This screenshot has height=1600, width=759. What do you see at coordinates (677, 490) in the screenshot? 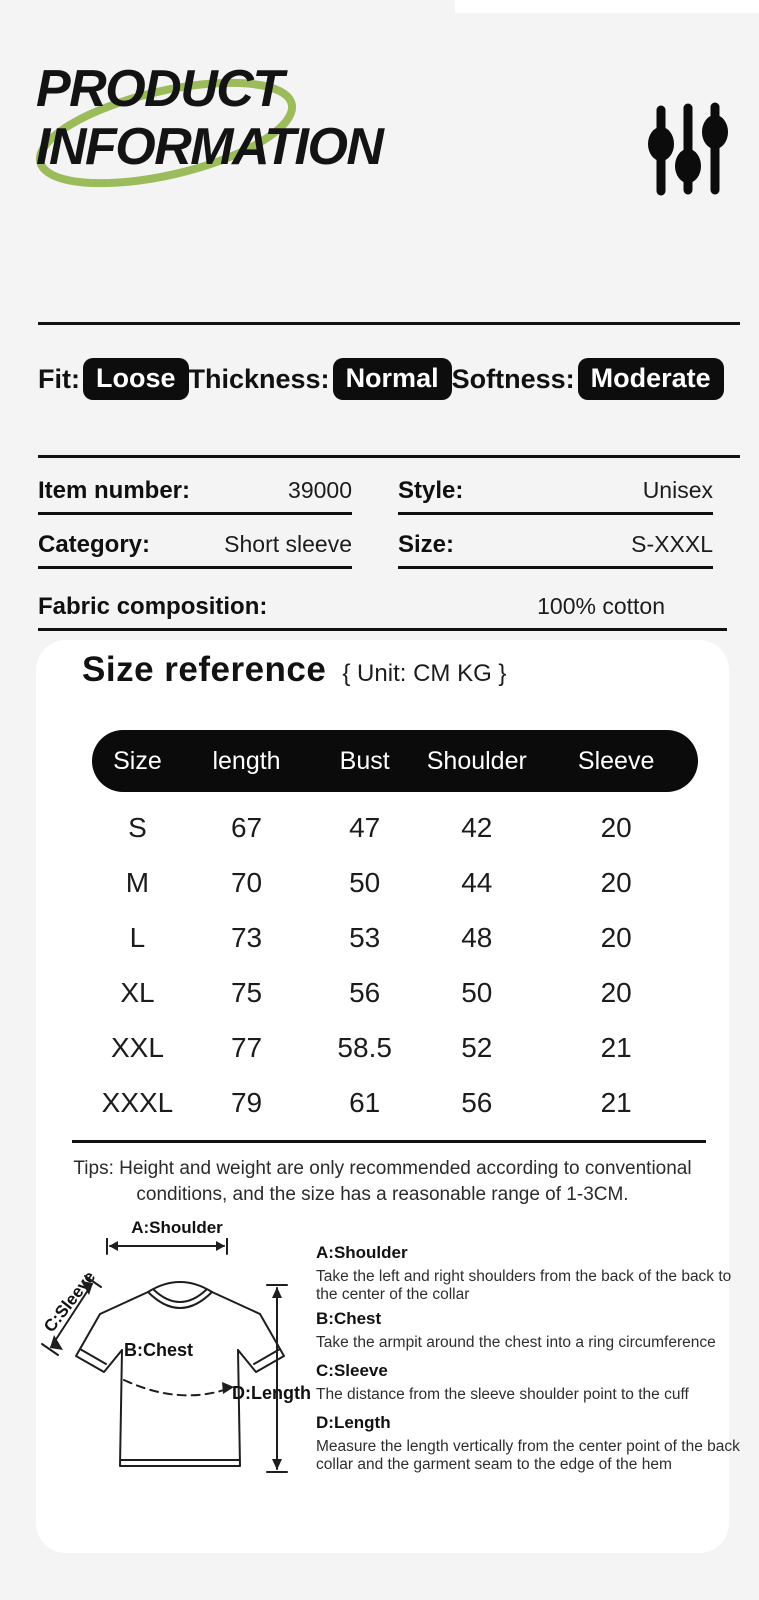
I see `style-value: Unisex` at bounding box center [677, 490].